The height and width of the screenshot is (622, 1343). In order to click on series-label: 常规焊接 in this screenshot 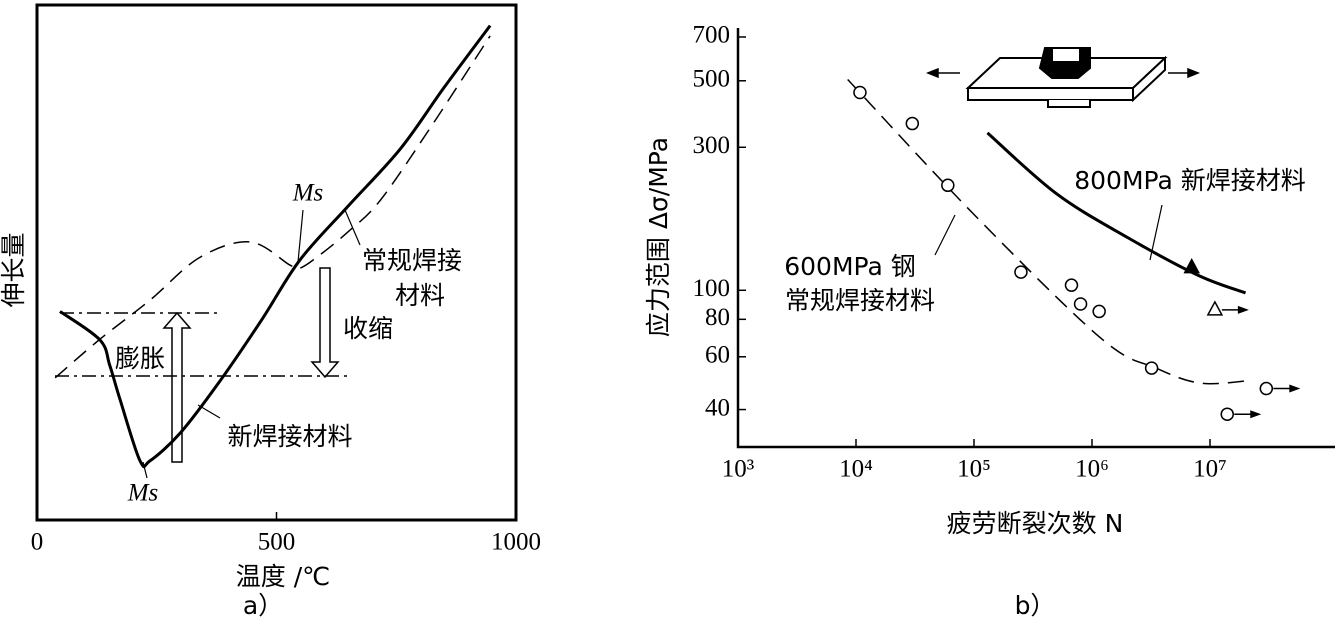, I will do `click(412, 260)`.